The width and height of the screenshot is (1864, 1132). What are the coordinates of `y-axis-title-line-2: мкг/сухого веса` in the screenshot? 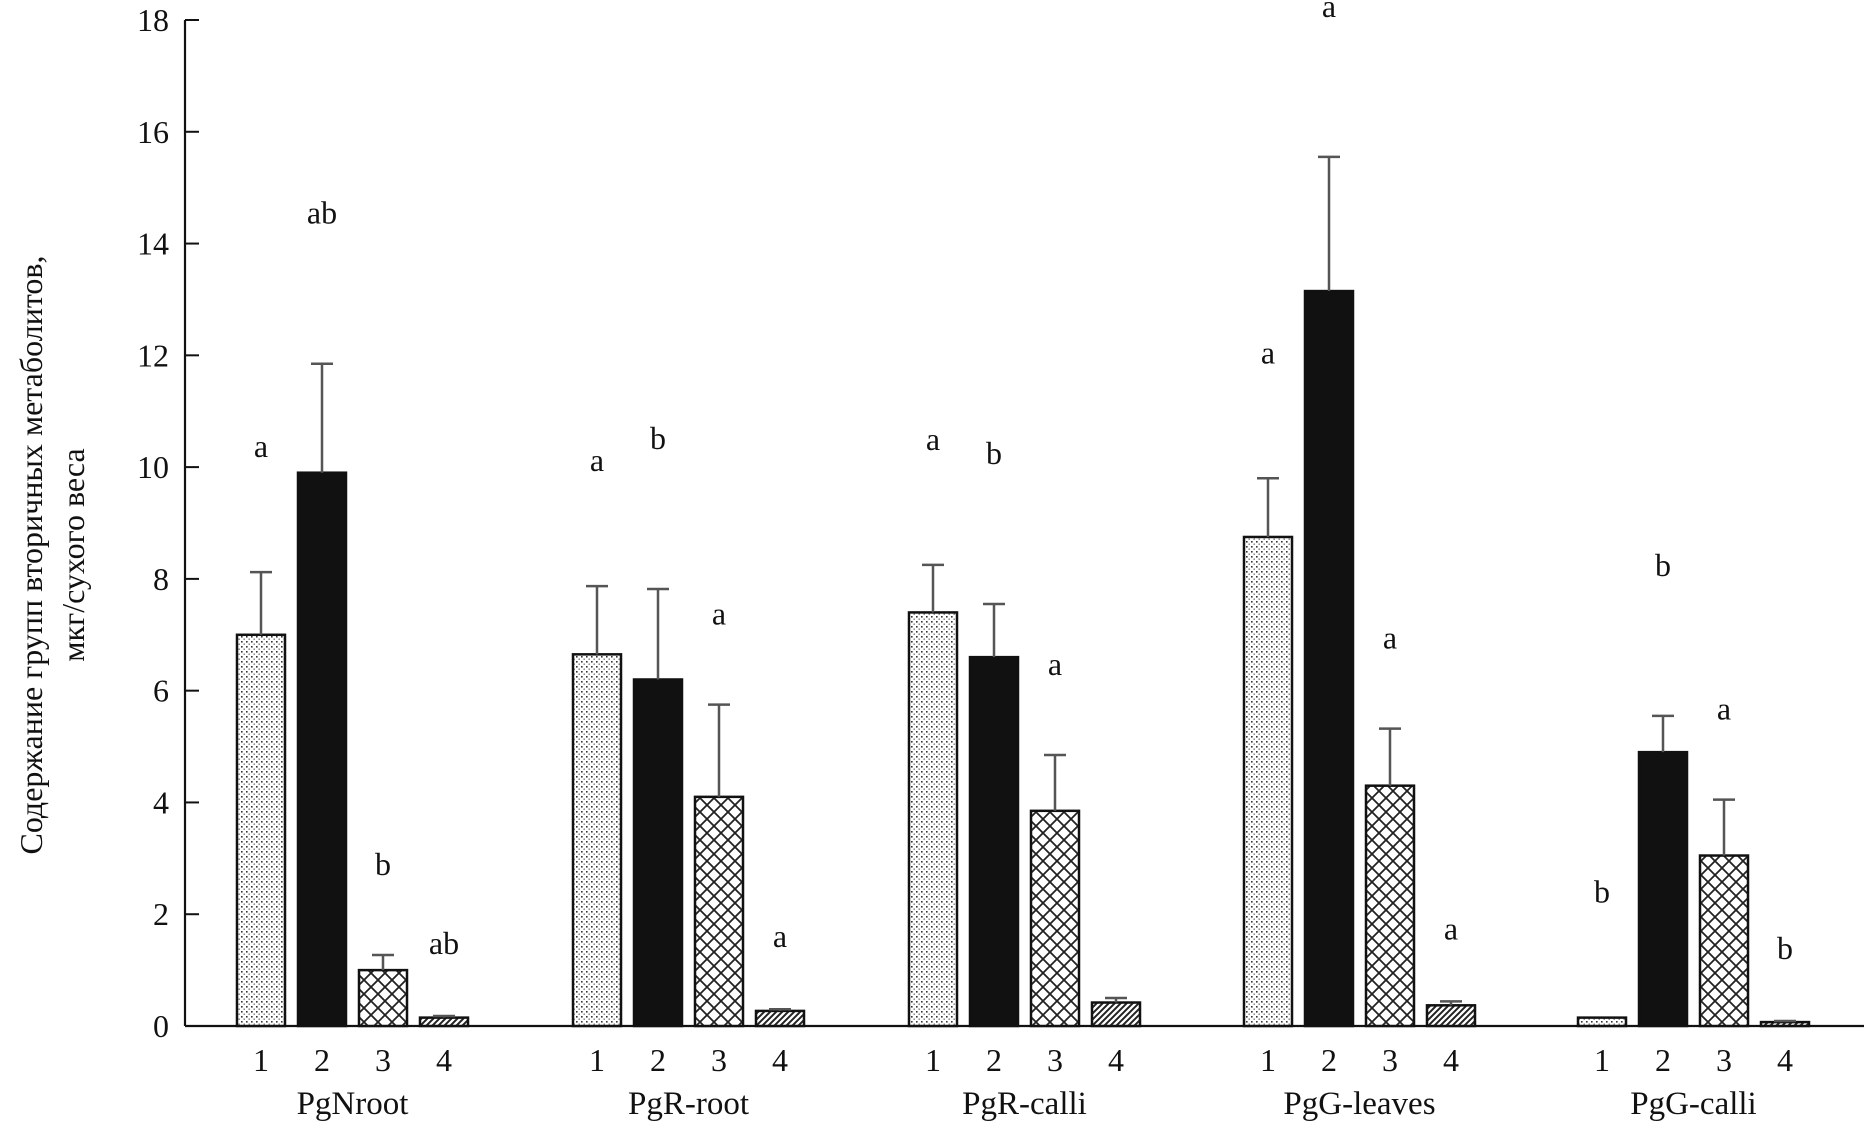 It's located at (73, 554).